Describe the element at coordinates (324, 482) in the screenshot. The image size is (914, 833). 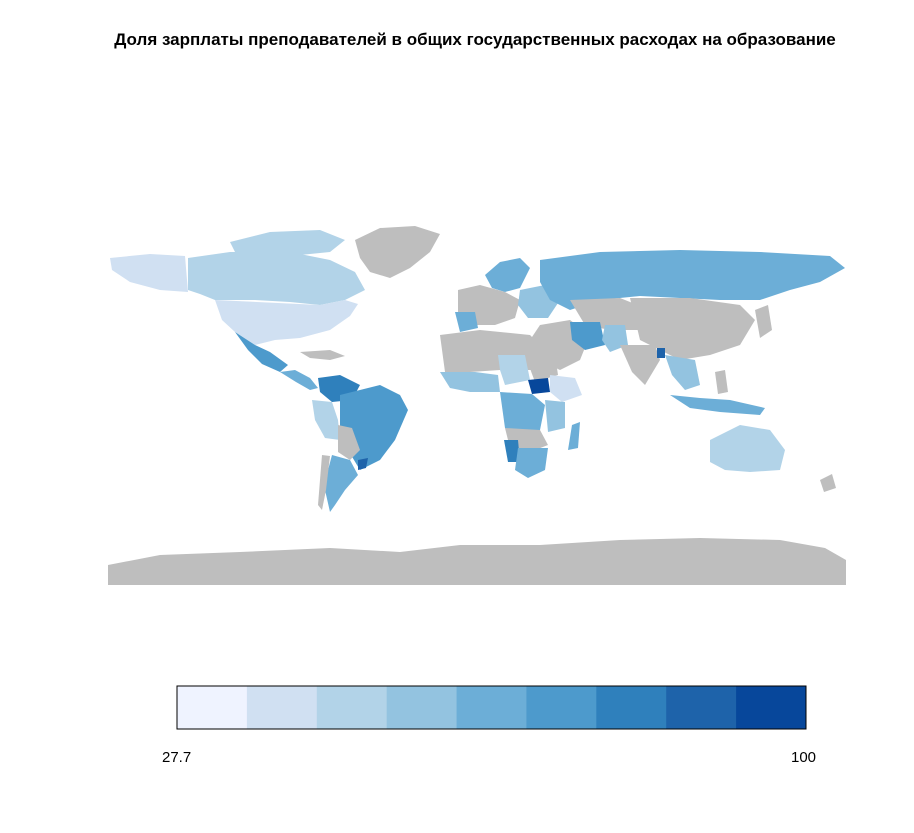
I see `region-chile` at that location.